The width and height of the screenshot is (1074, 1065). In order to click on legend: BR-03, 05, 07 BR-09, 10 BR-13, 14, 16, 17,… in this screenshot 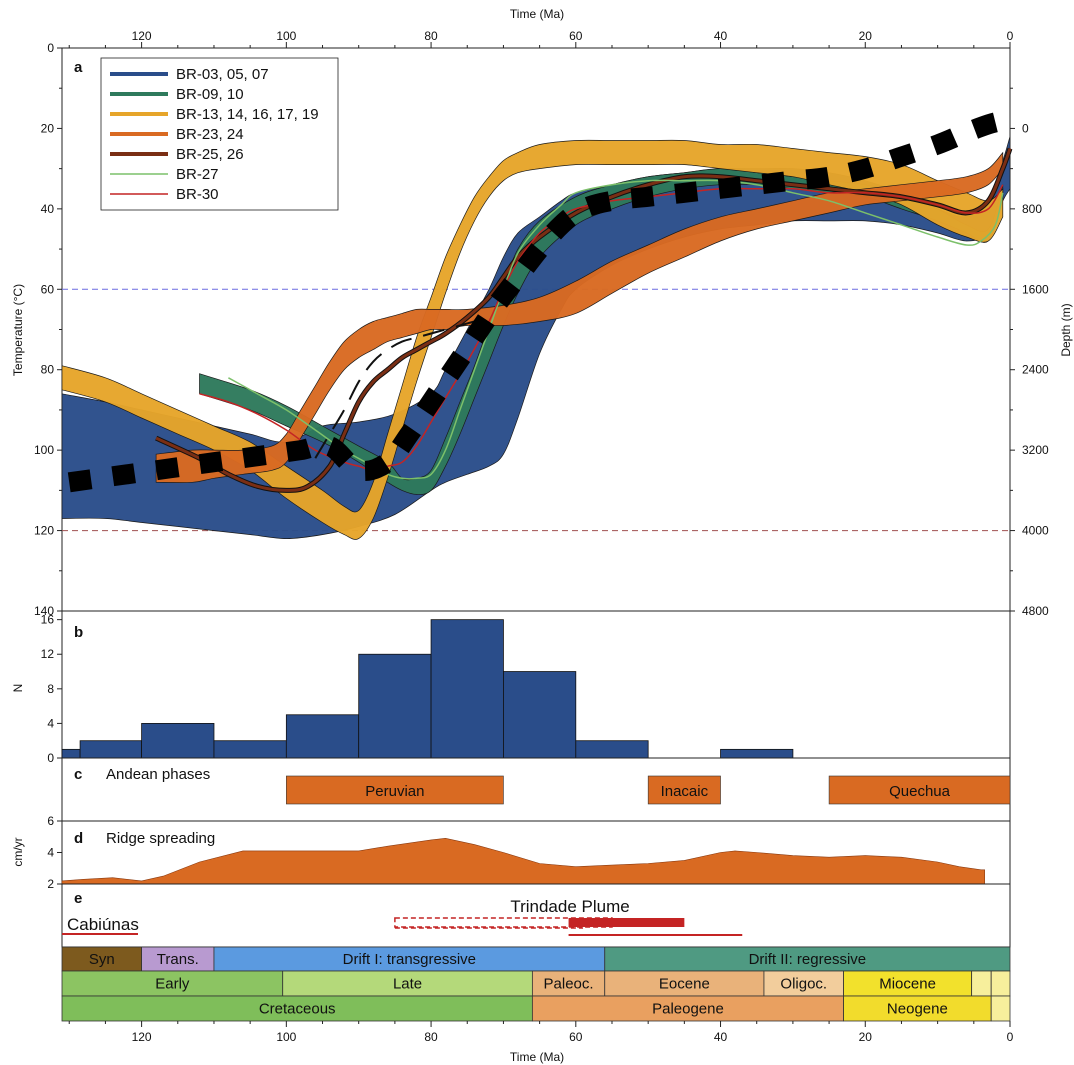, I will do `click(219, 134)`.